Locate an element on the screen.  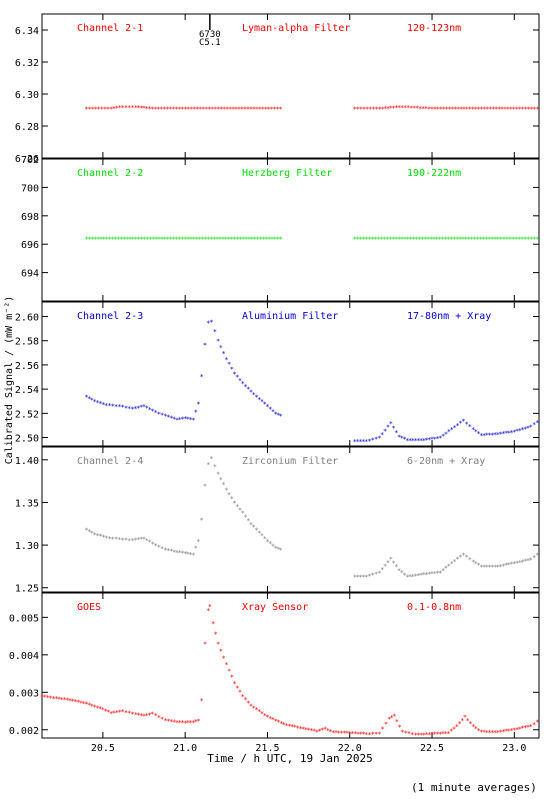
y-tick-label: 6.28 is located at coordinates (27, 127).